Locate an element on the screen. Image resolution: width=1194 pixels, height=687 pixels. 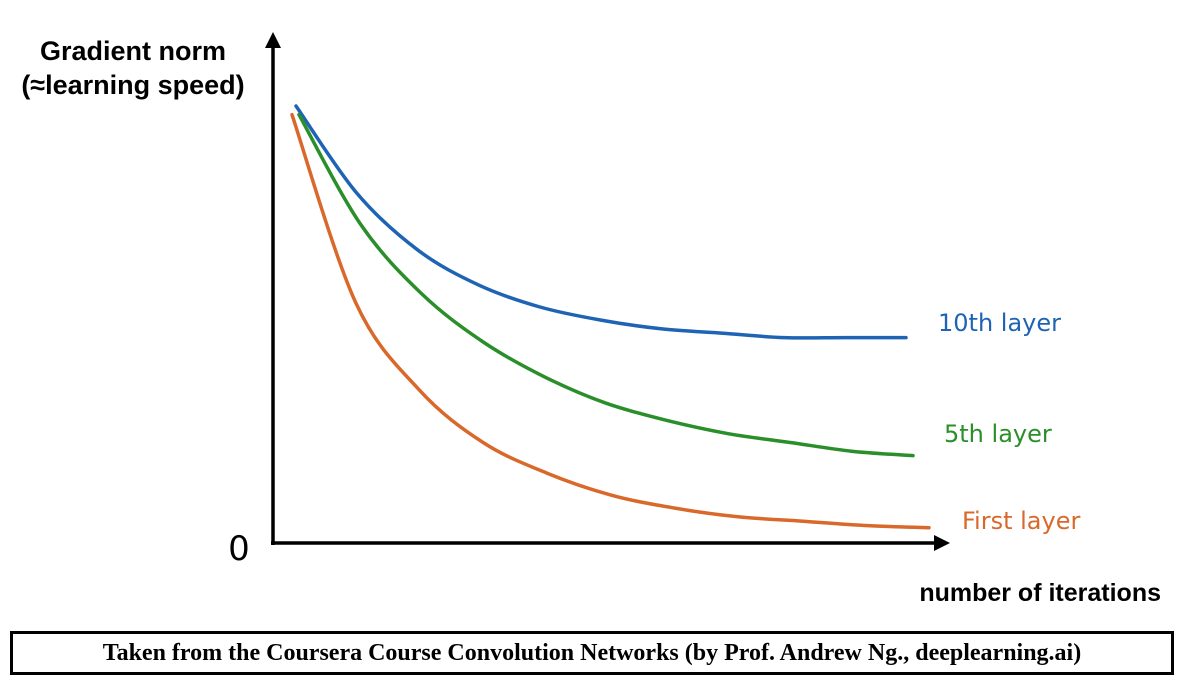
series-label-10th-layer: 10th layer is located at coordinates (999, 323).